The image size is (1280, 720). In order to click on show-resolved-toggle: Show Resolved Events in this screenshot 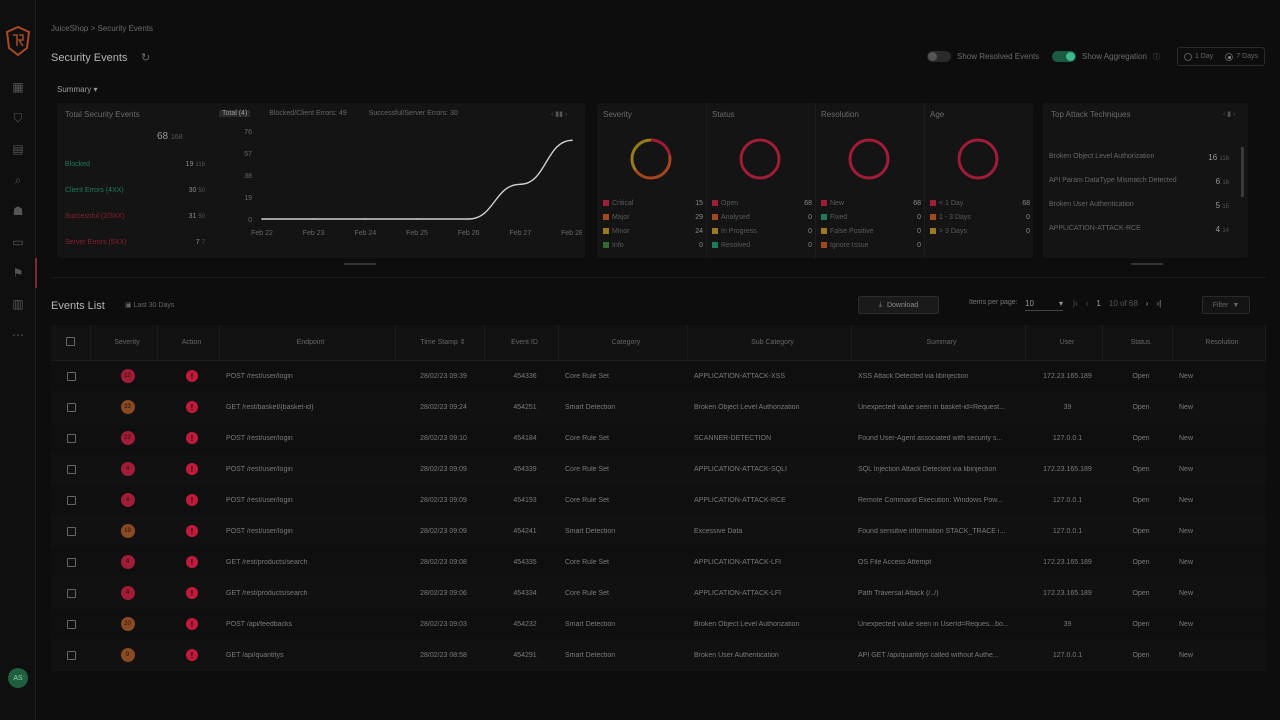, I will do `click(983, 56)`.